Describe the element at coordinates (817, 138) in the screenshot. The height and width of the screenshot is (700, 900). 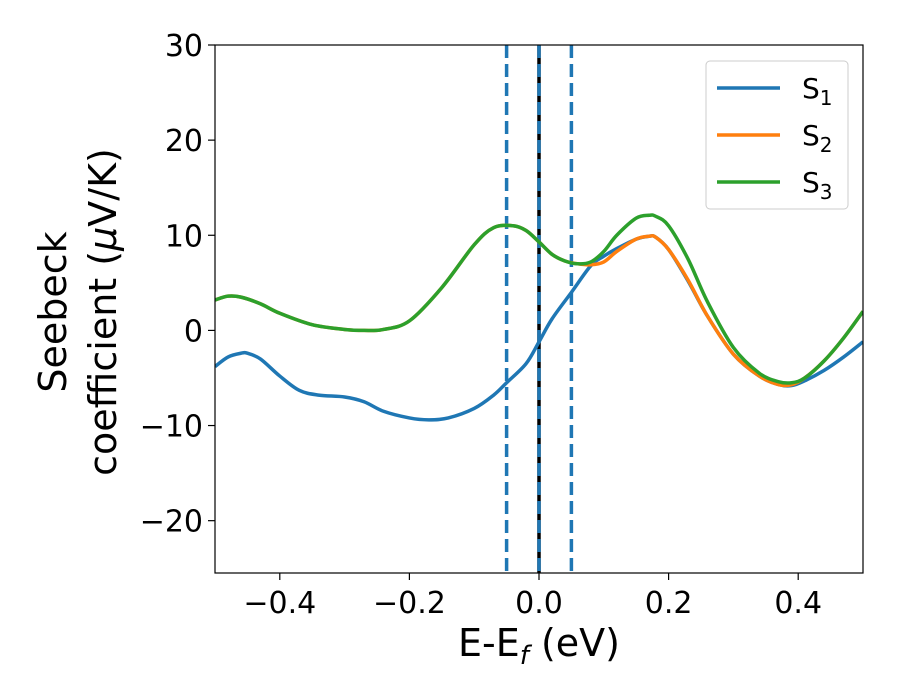
I see `legend-label-s2: S2` at that location.